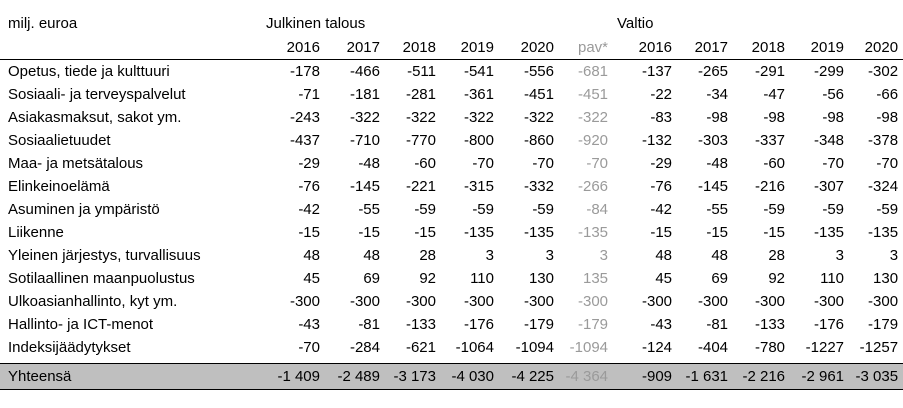 The image size is (903, 408). Describe the element at coordinates (713, 140) in the screenshot. I see `cell-valtio: -303` at that location.